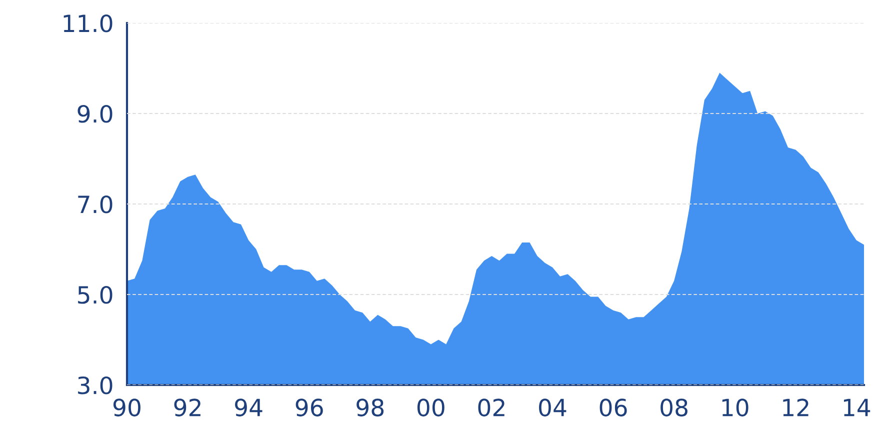 Image resolution: width=888 pixels, height=445 pixels. I want to click on x-tick-label: 94, so click(248, 407).